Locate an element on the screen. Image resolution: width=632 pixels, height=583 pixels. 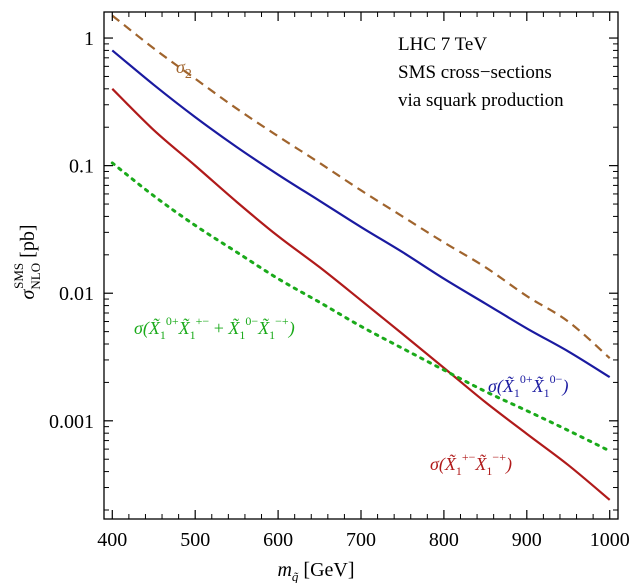
y-axis-title: σNLOSMS [pb] is located at coordinates (27, 262).